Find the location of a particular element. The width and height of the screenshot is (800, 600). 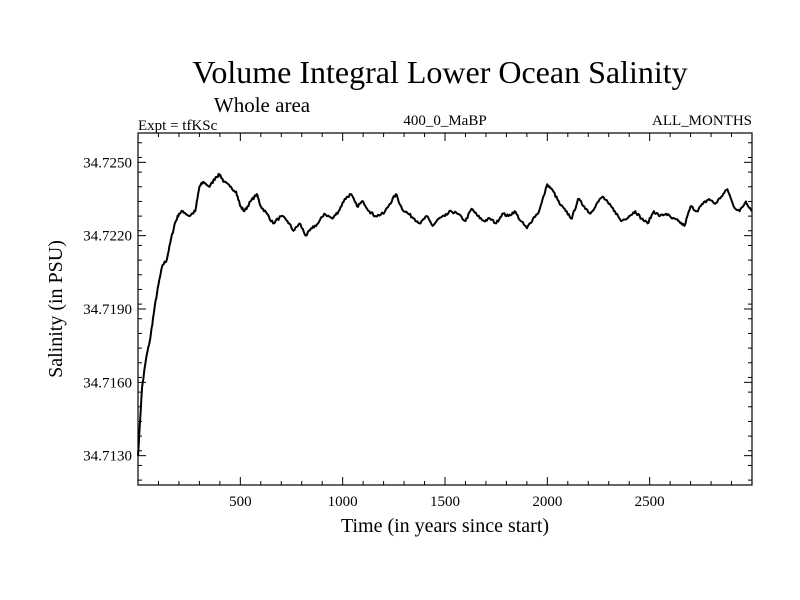

y-tick-label: 34.7220 is located at coordinates (107, 237).